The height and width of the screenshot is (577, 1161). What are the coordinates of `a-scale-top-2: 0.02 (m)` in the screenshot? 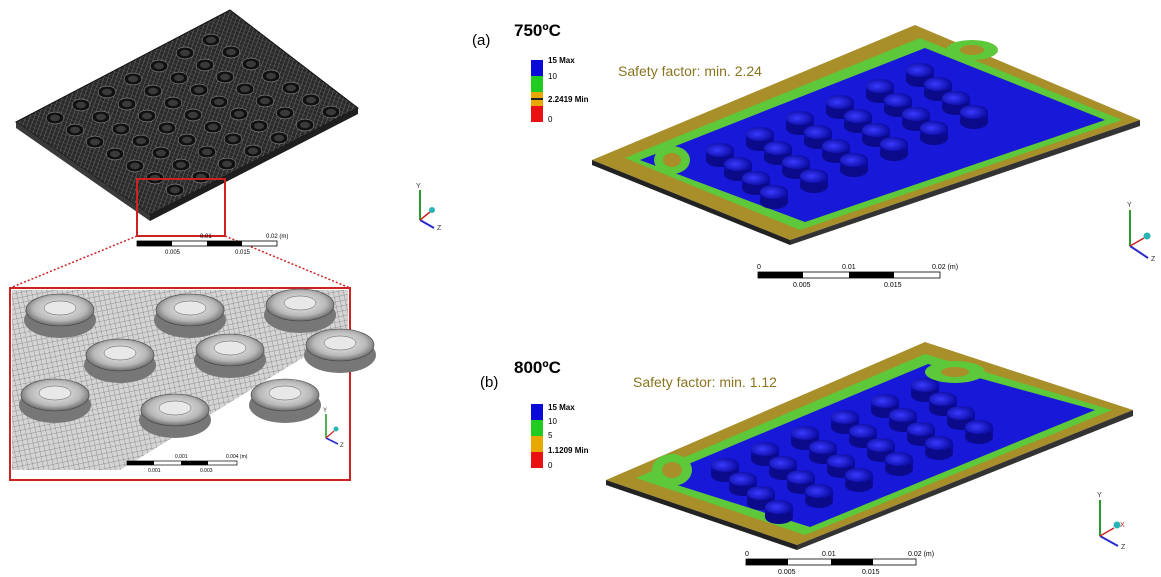 It's located at (945, 267).